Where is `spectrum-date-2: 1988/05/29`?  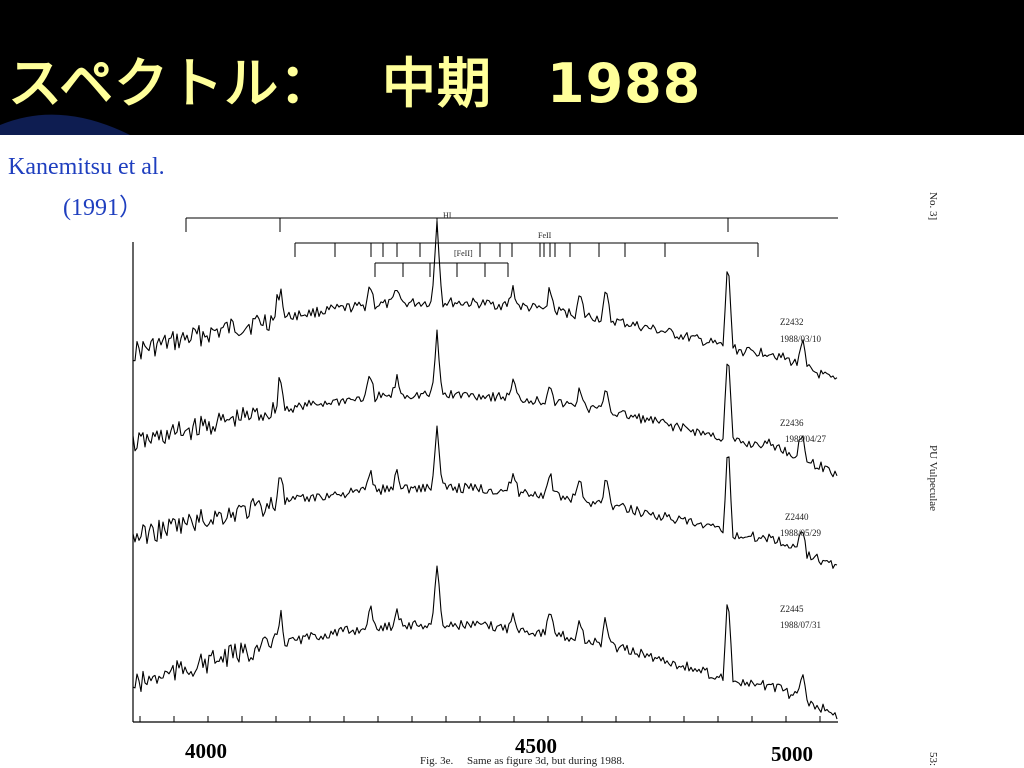
spectrum-date-2: 1988/05/29 is located at coordinates (801, 533).